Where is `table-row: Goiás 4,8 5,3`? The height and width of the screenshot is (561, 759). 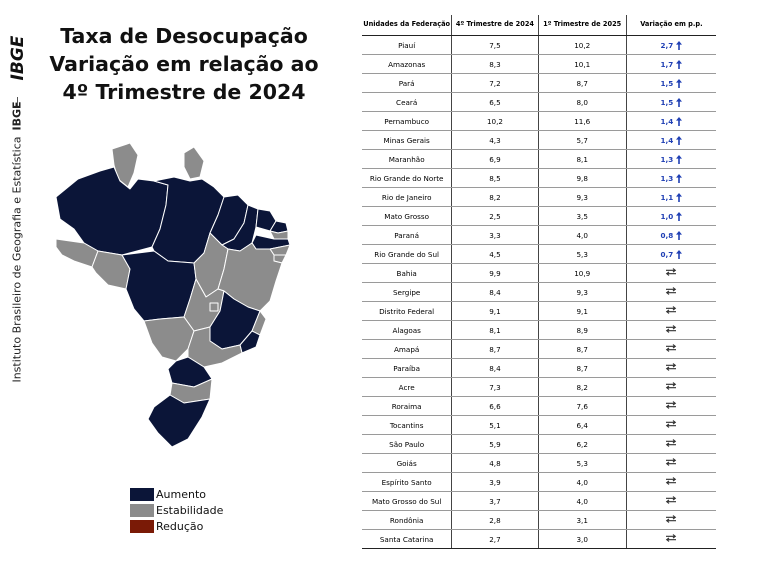 table-row: Goiás 4,8 5,3 is located at coordinates (539, 463).